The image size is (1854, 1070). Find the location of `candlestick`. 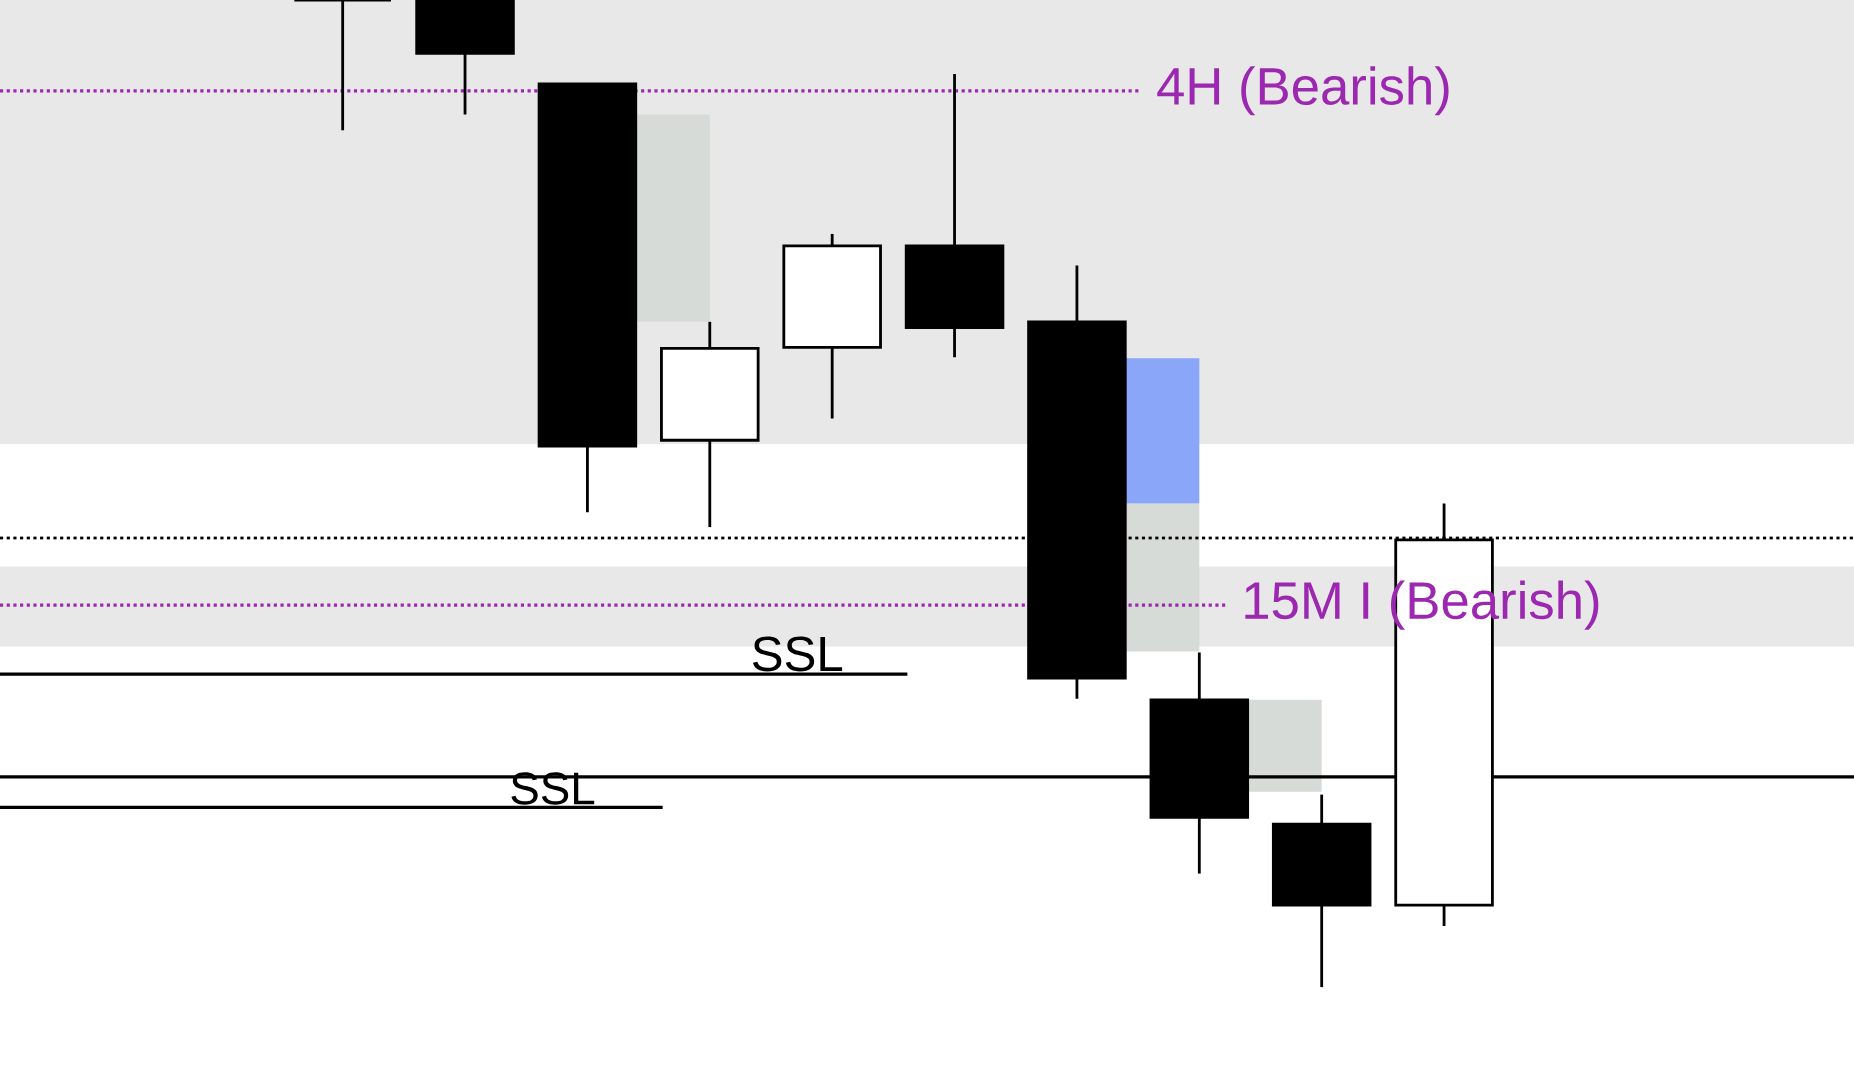

candlestick is located at coordinates (342, 66).